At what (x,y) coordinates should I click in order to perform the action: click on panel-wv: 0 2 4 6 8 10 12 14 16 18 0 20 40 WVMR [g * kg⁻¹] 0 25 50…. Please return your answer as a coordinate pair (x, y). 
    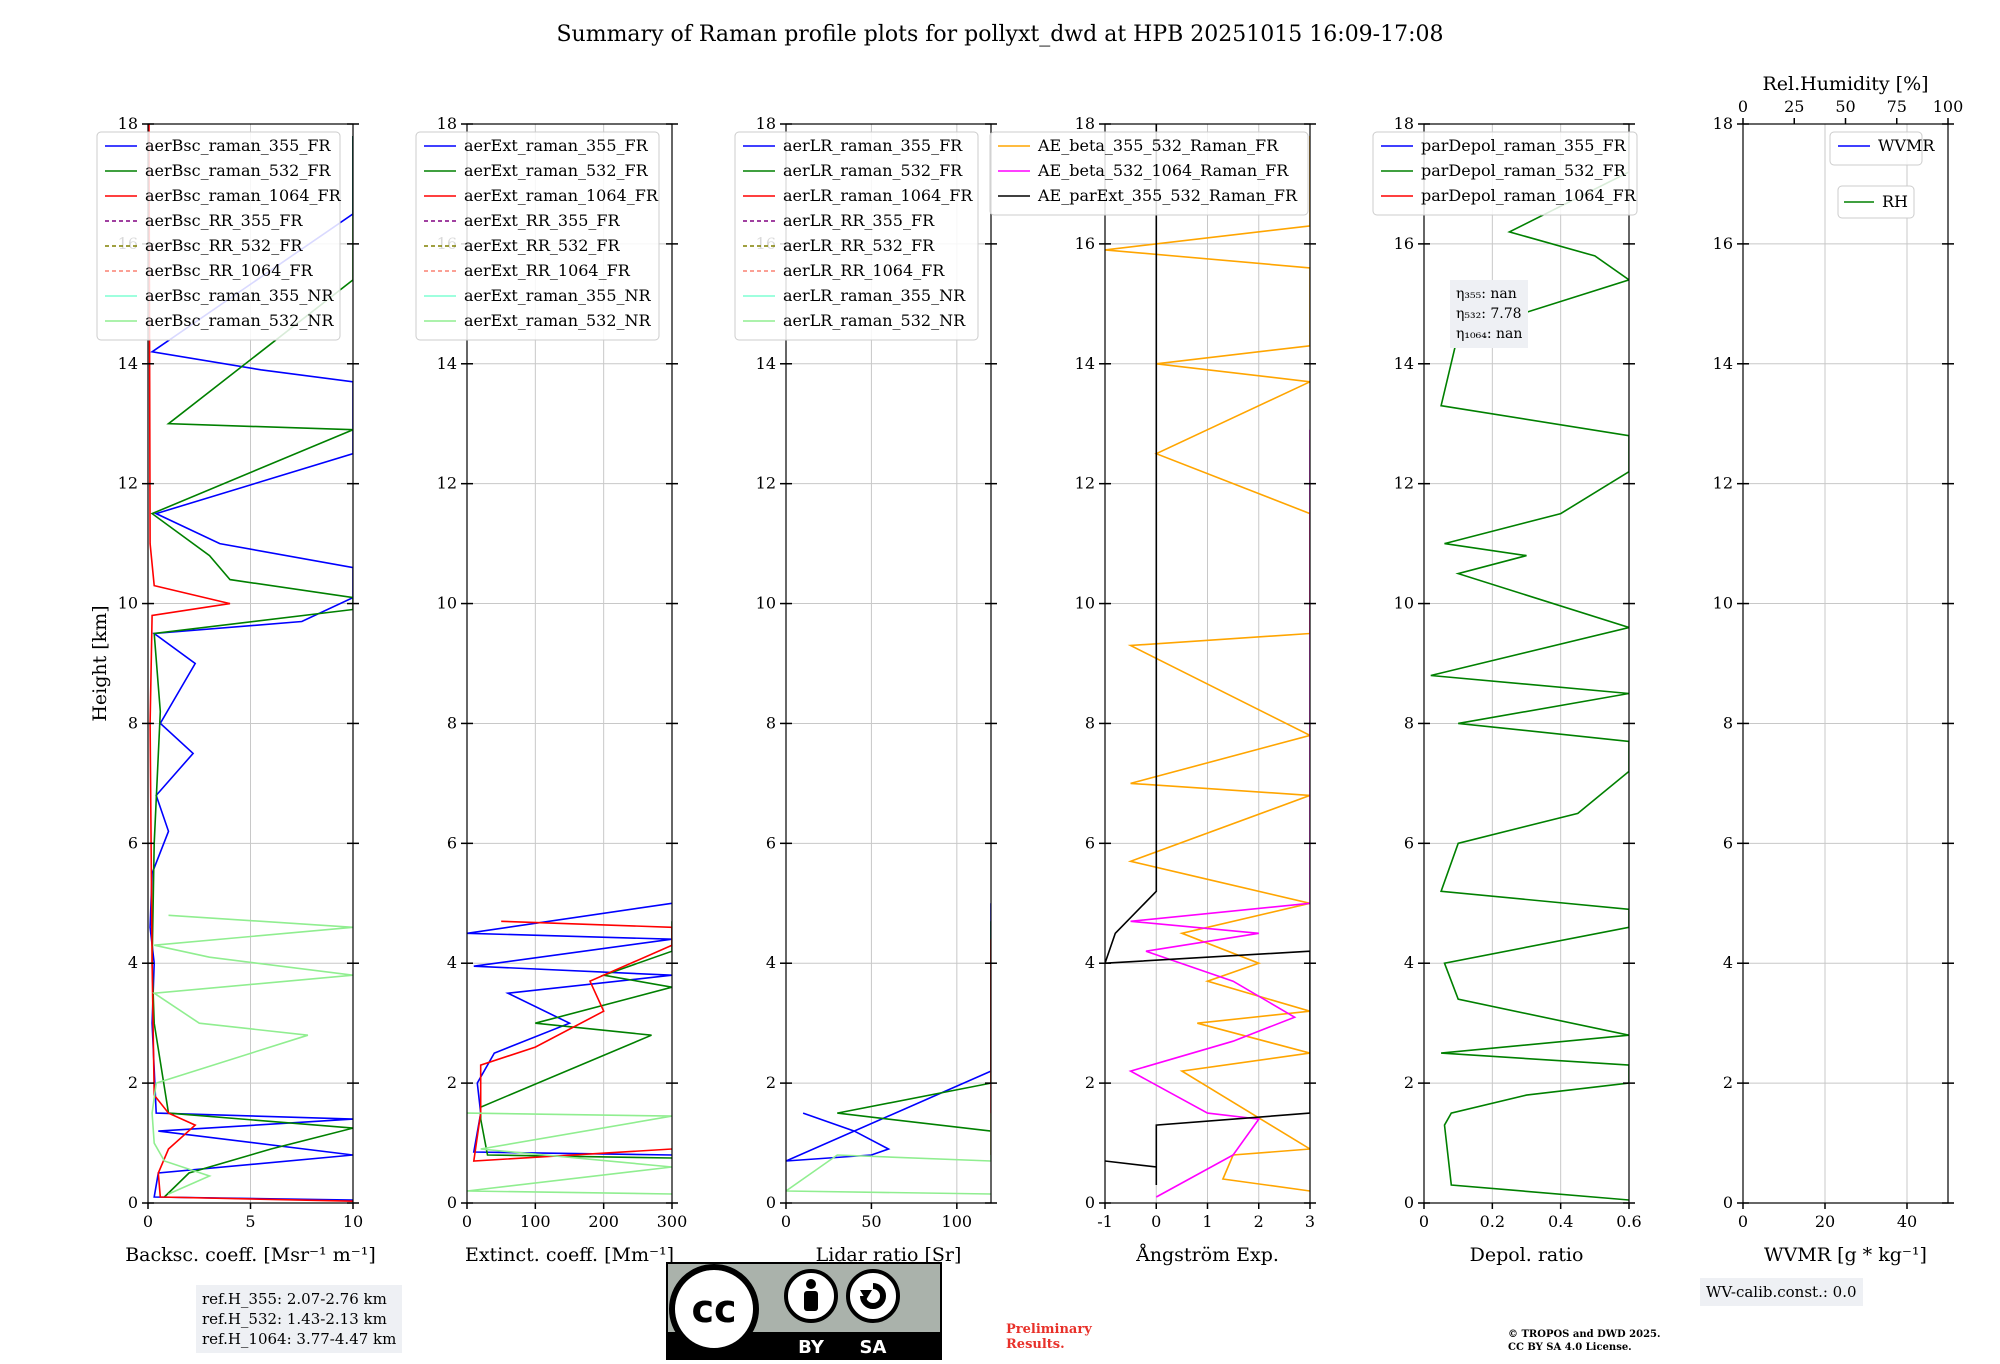
    Looking at the image, I should click on (1838, 669).